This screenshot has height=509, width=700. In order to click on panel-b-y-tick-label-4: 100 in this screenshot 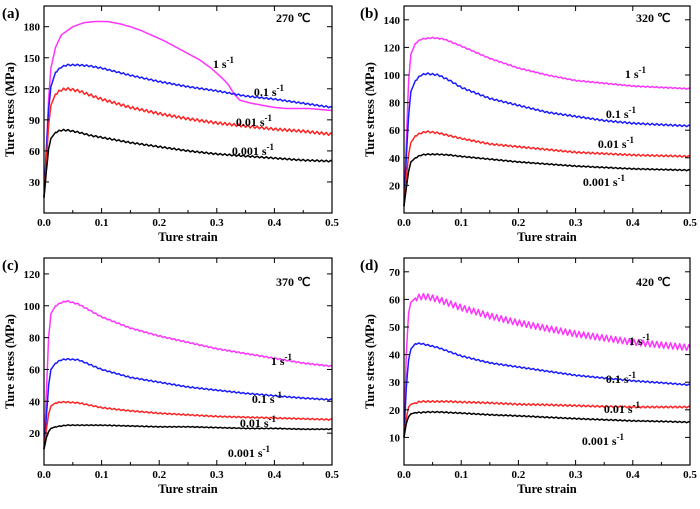, I will do `click(392, 76)`.